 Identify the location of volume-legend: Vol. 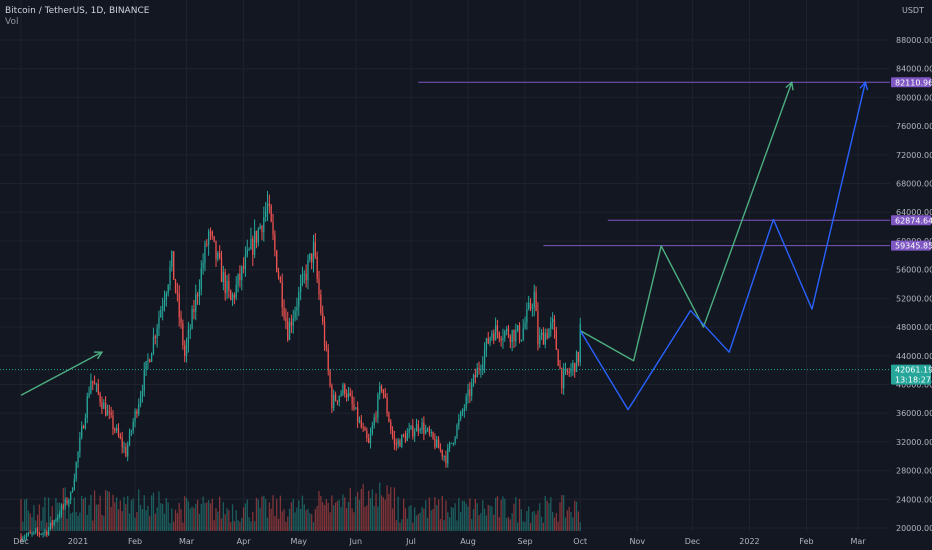
(12, 22).